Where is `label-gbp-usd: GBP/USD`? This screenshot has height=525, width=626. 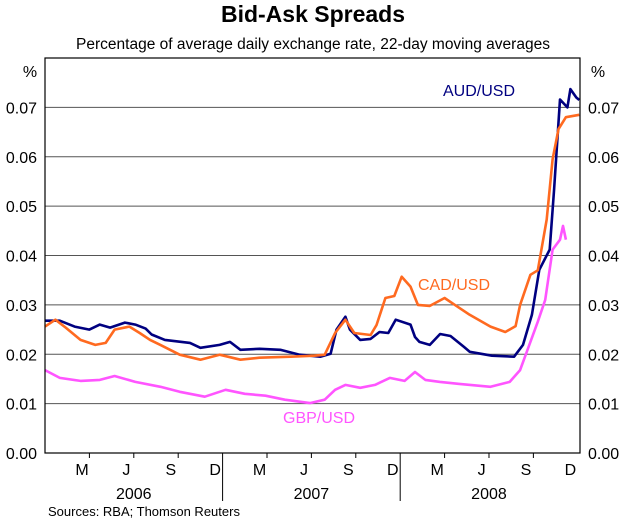
label-gbp-usd: GBP/USD is located at coordinates (319, 418).